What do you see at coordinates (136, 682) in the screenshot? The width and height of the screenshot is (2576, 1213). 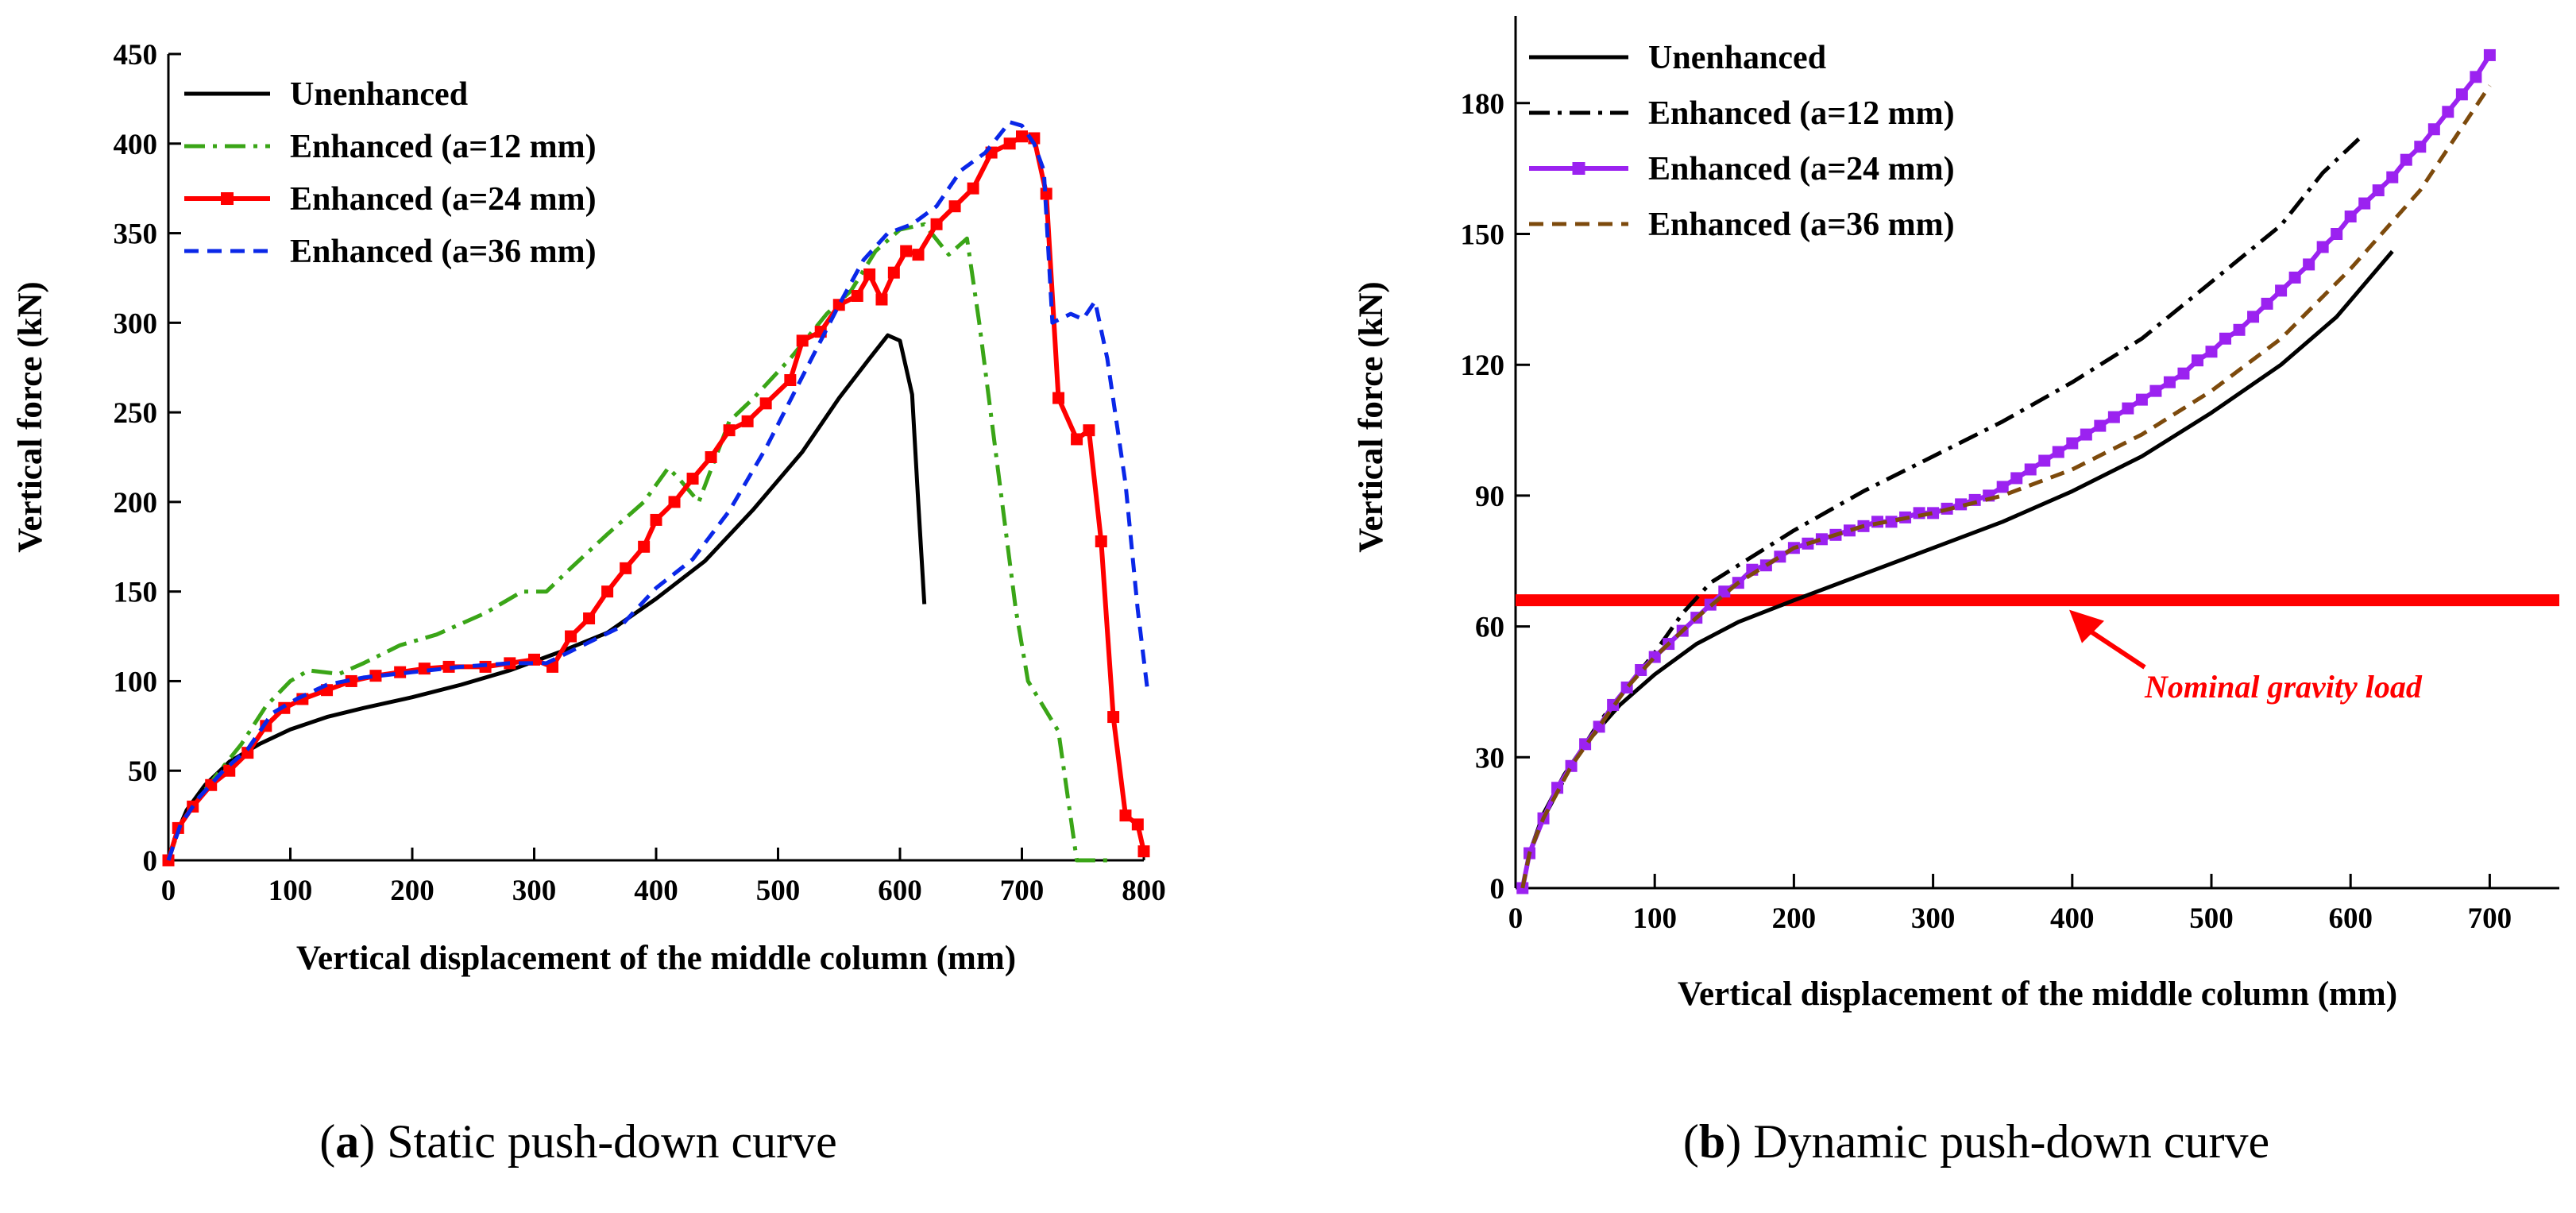 I see `y-tick-label: 100` at bounding box center [136, 682].